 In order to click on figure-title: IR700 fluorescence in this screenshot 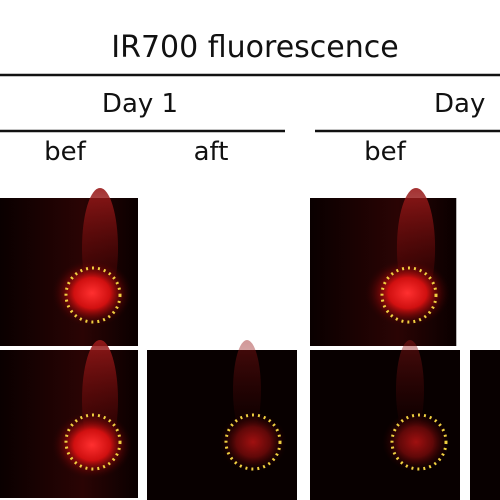, I will do `click(254, 47)`.